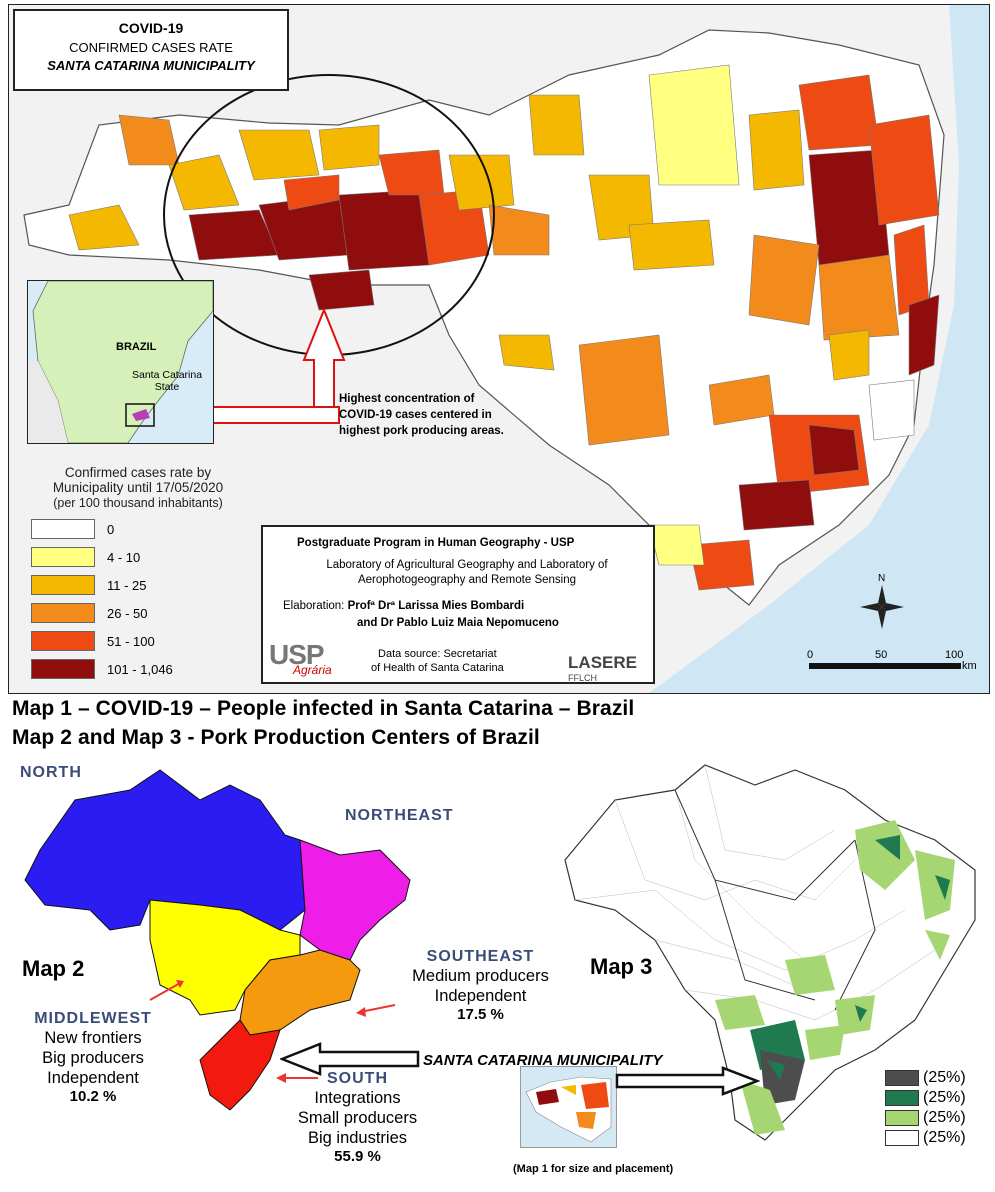 The height and width of the screenshot is (1192, 995). I want to click on legend-label: 4 - 10, so click(124, 557).